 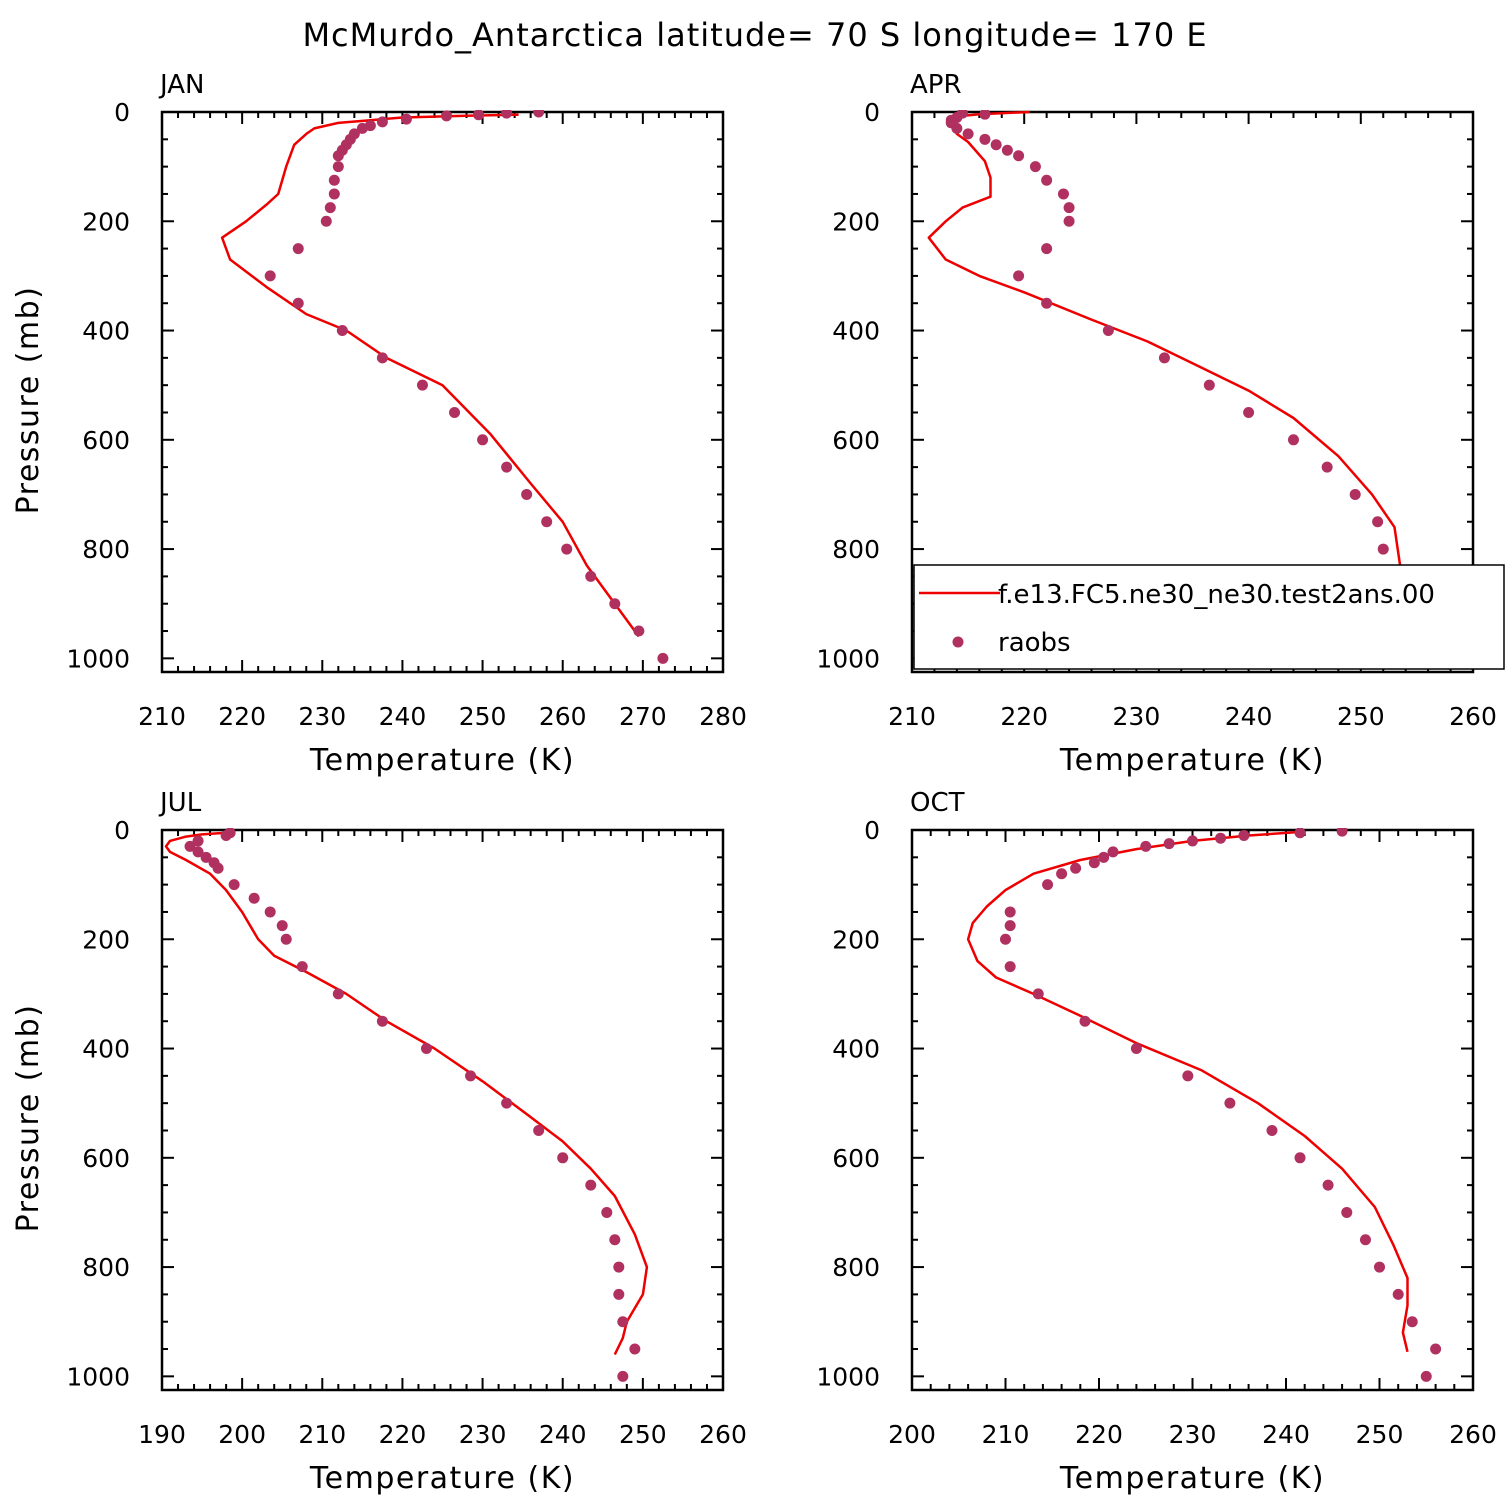 What do you see at coordinates (723, 1434) in the screenshot?
I see `x-tick-label: 260` at bounding box center [723, 1434].